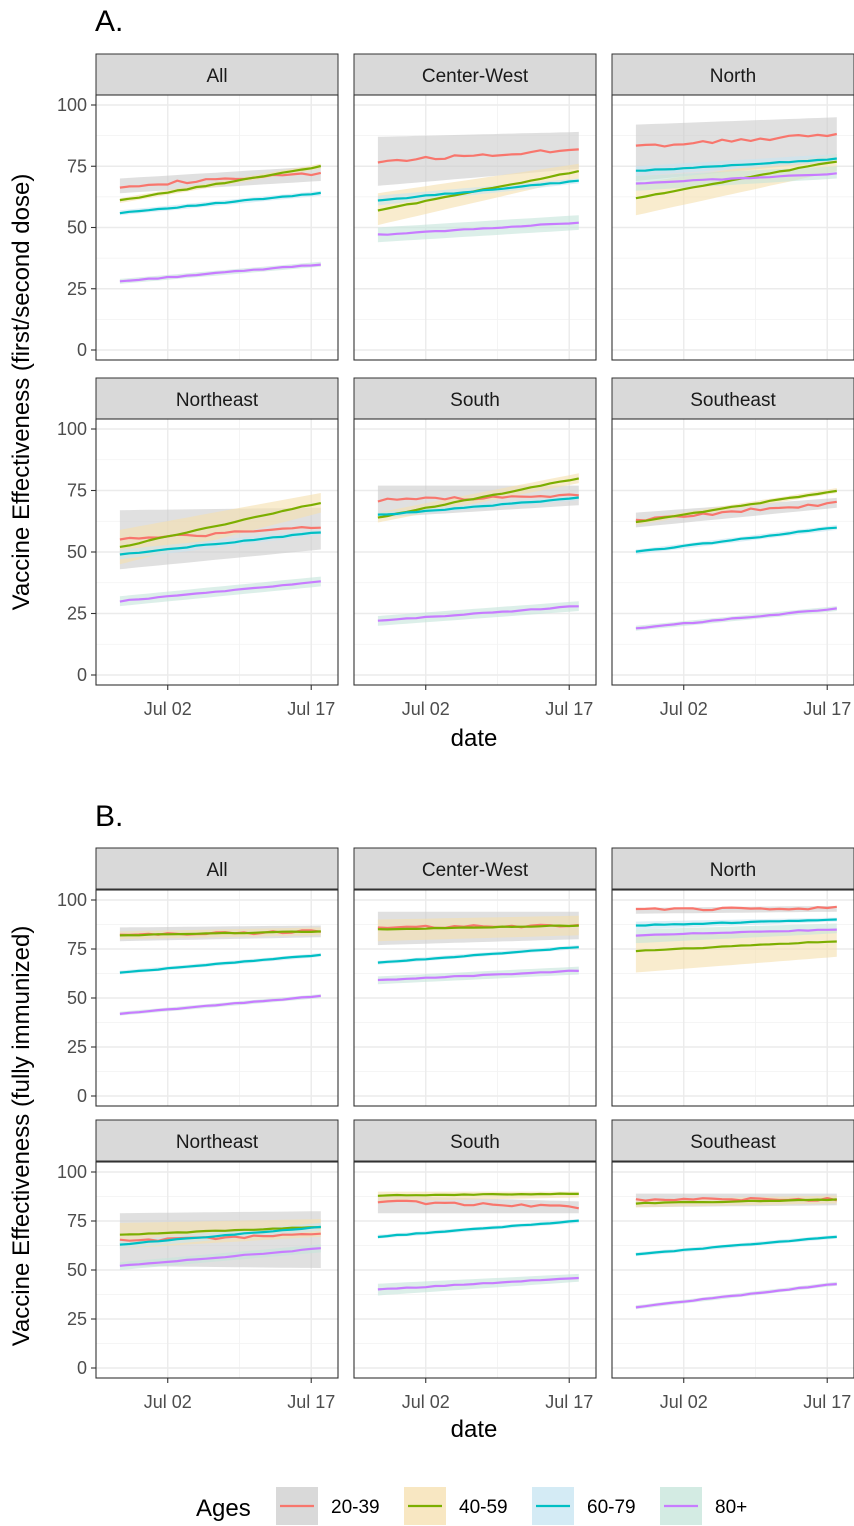  What do you see at coordinates (703, 1506) in the screenshot?
I see `legend-item-80+: 80+` at bounding box center [703, 1506].